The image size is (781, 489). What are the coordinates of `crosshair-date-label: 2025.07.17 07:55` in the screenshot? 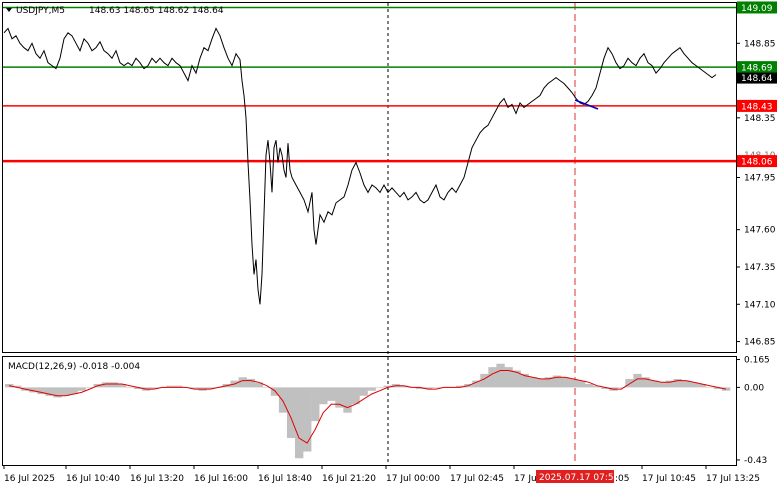 It's located at (579, 478).